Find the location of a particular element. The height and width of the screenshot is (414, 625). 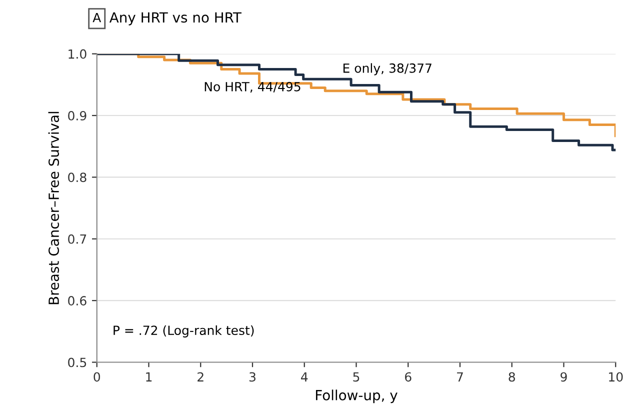

y-tick-label: 0.7 is located at coordinates (77, 239).